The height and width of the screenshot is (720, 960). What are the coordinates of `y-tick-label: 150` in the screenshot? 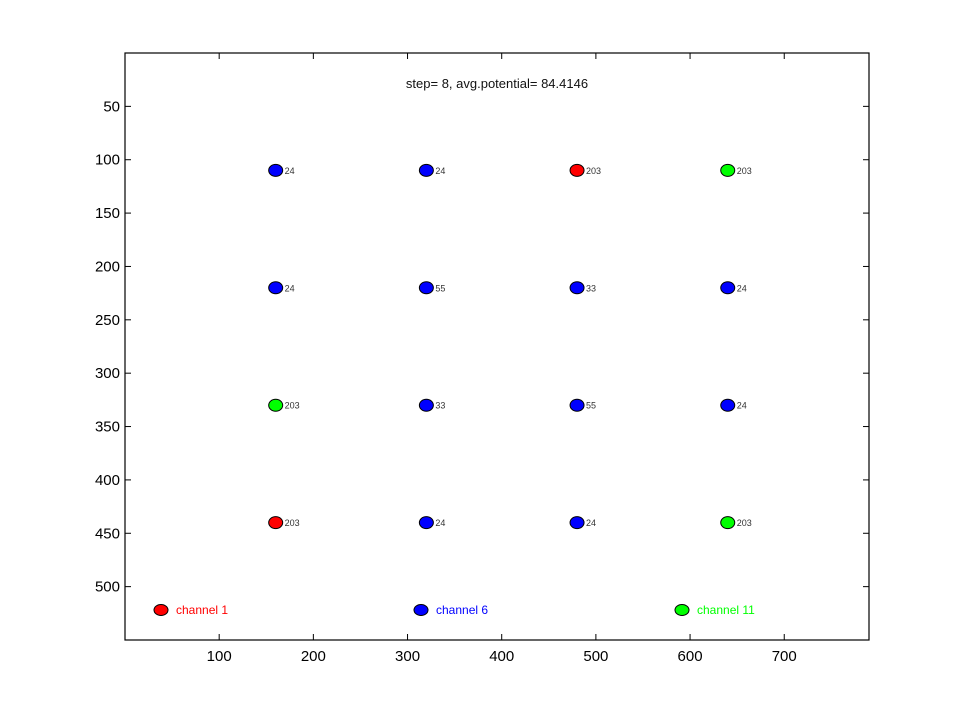 It's located at (107, 213).